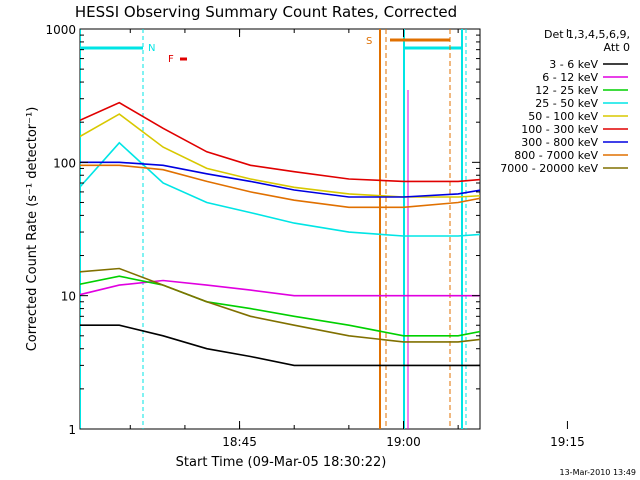 This screenshot has width=640, height=480. I want to click on legend-label-8: 800 - 7000 keV, so click(556, 155).